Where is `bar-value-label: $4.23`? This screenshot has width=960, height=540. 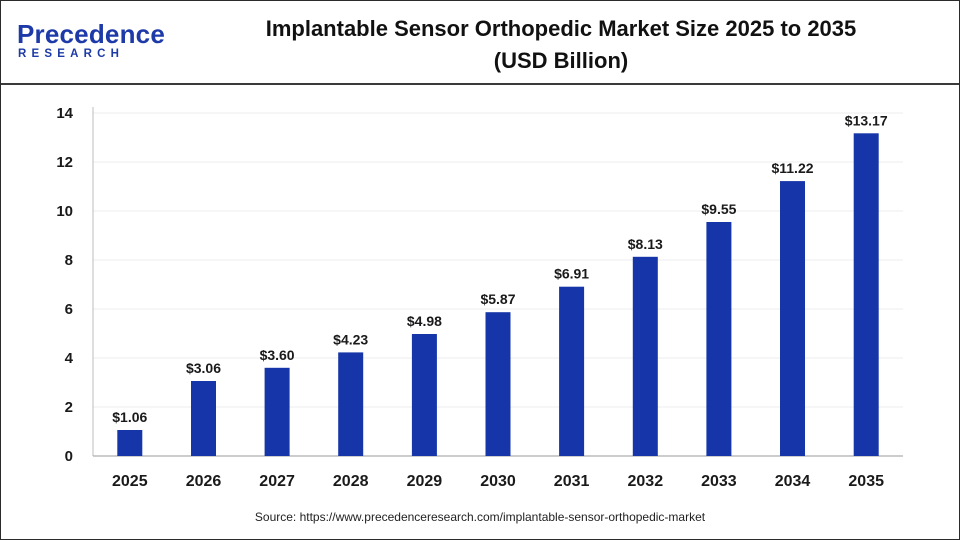 bar-value-label: $4.23 is located at coordinates (350, 339).